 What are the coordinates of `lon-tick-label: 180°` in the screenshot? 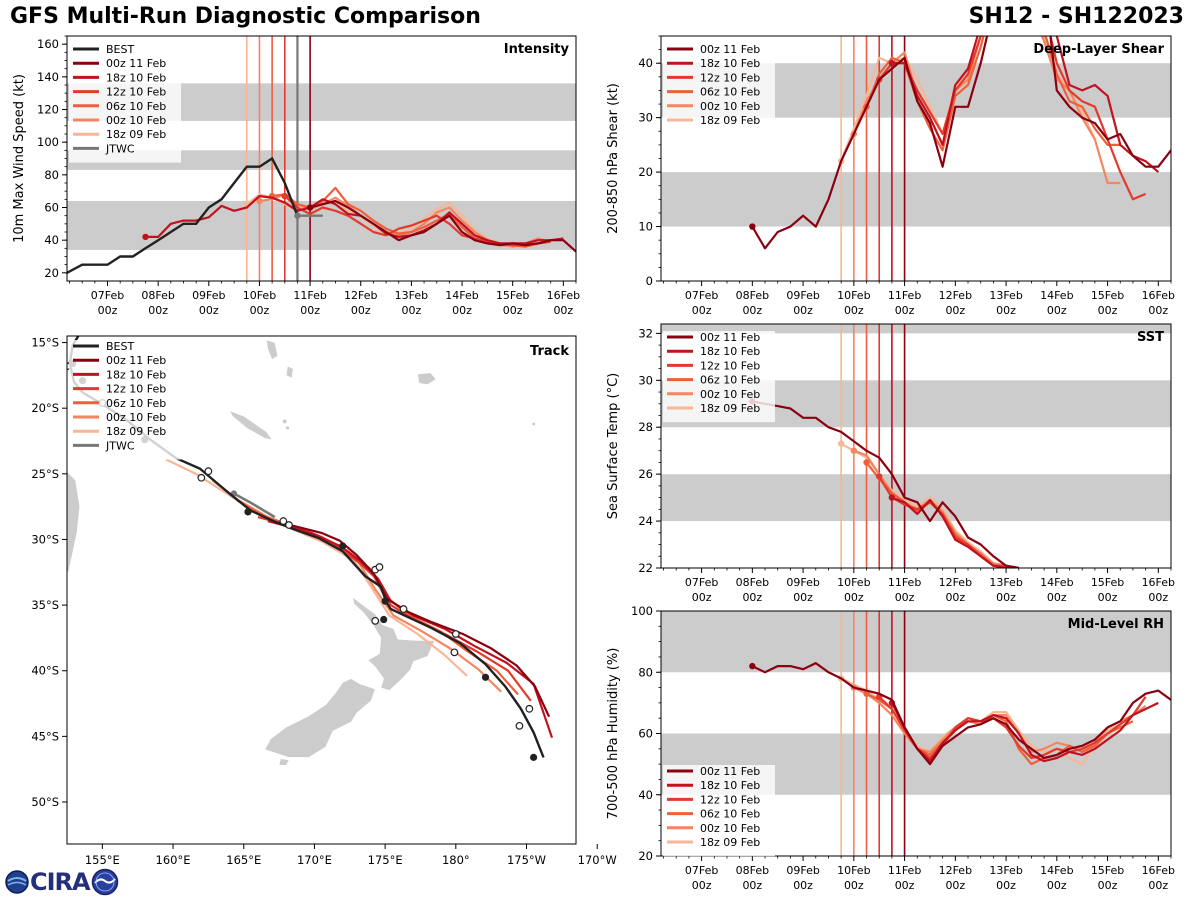 It's located at (456, 860).